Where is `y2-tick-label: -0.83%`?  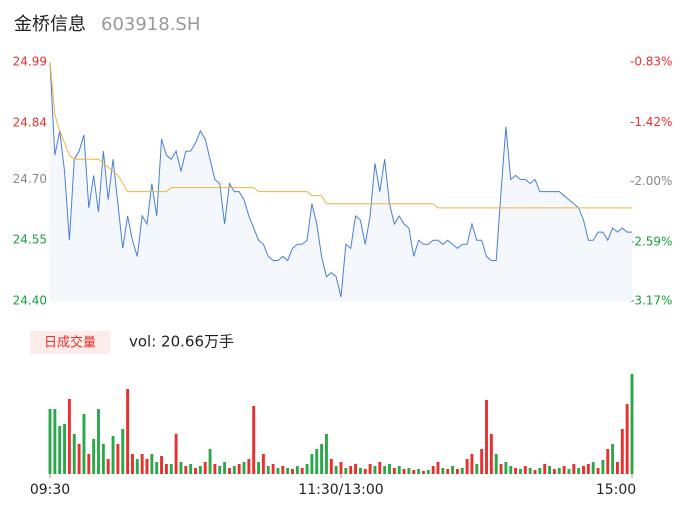
y2-tick-label: -0.83% is located at coordinates (651, 62).